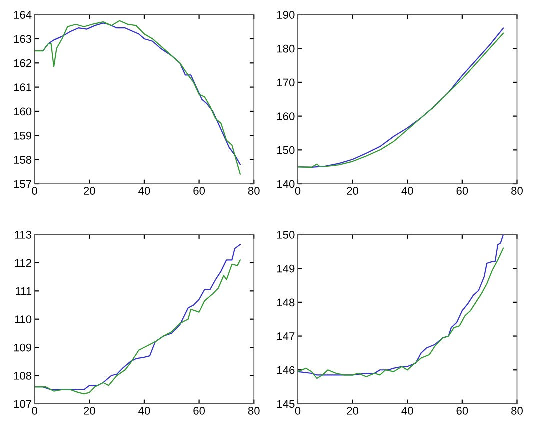 The height and width of the screenshot is (423, 536). I want to click on y-tick-label: 162, so click(23, 63).